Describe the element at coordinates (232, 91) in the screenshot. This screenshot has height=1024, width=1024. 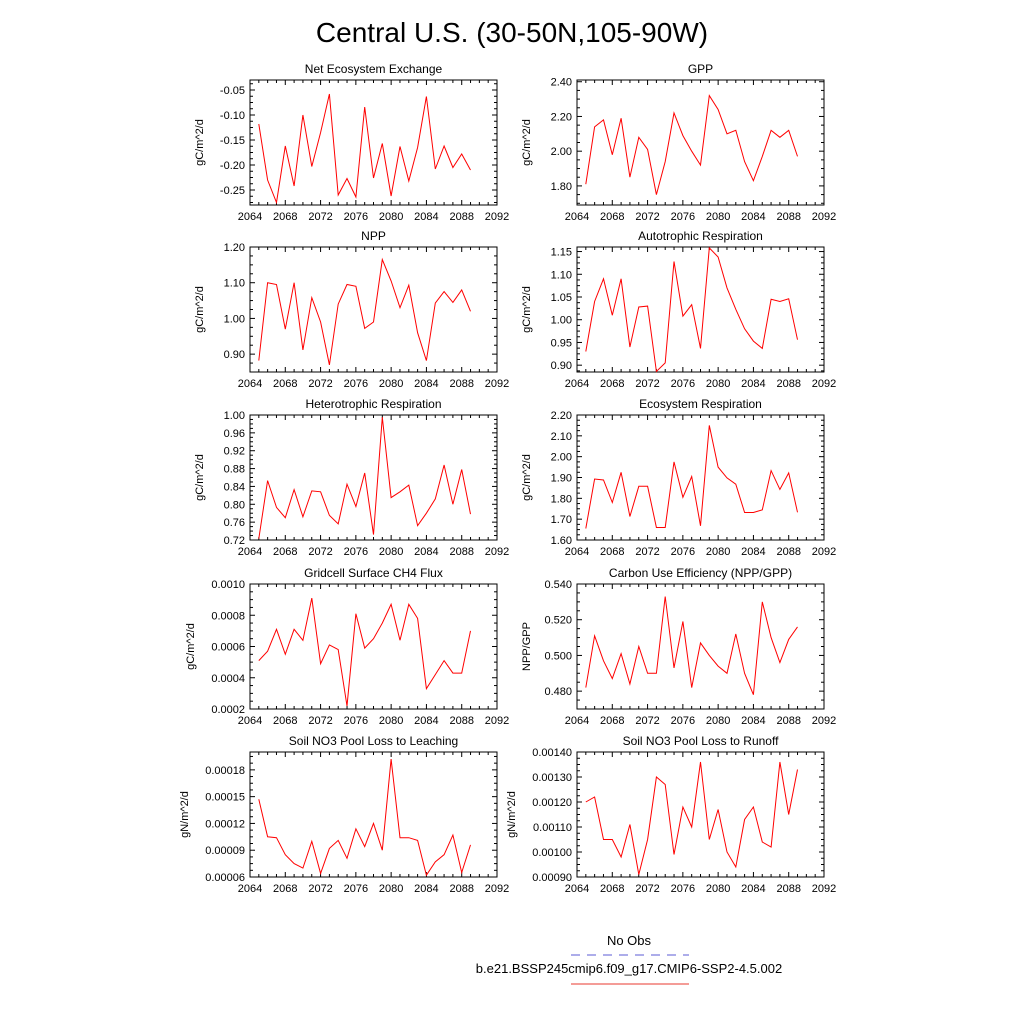
I see `y-tick-label: -0.05` at that location.